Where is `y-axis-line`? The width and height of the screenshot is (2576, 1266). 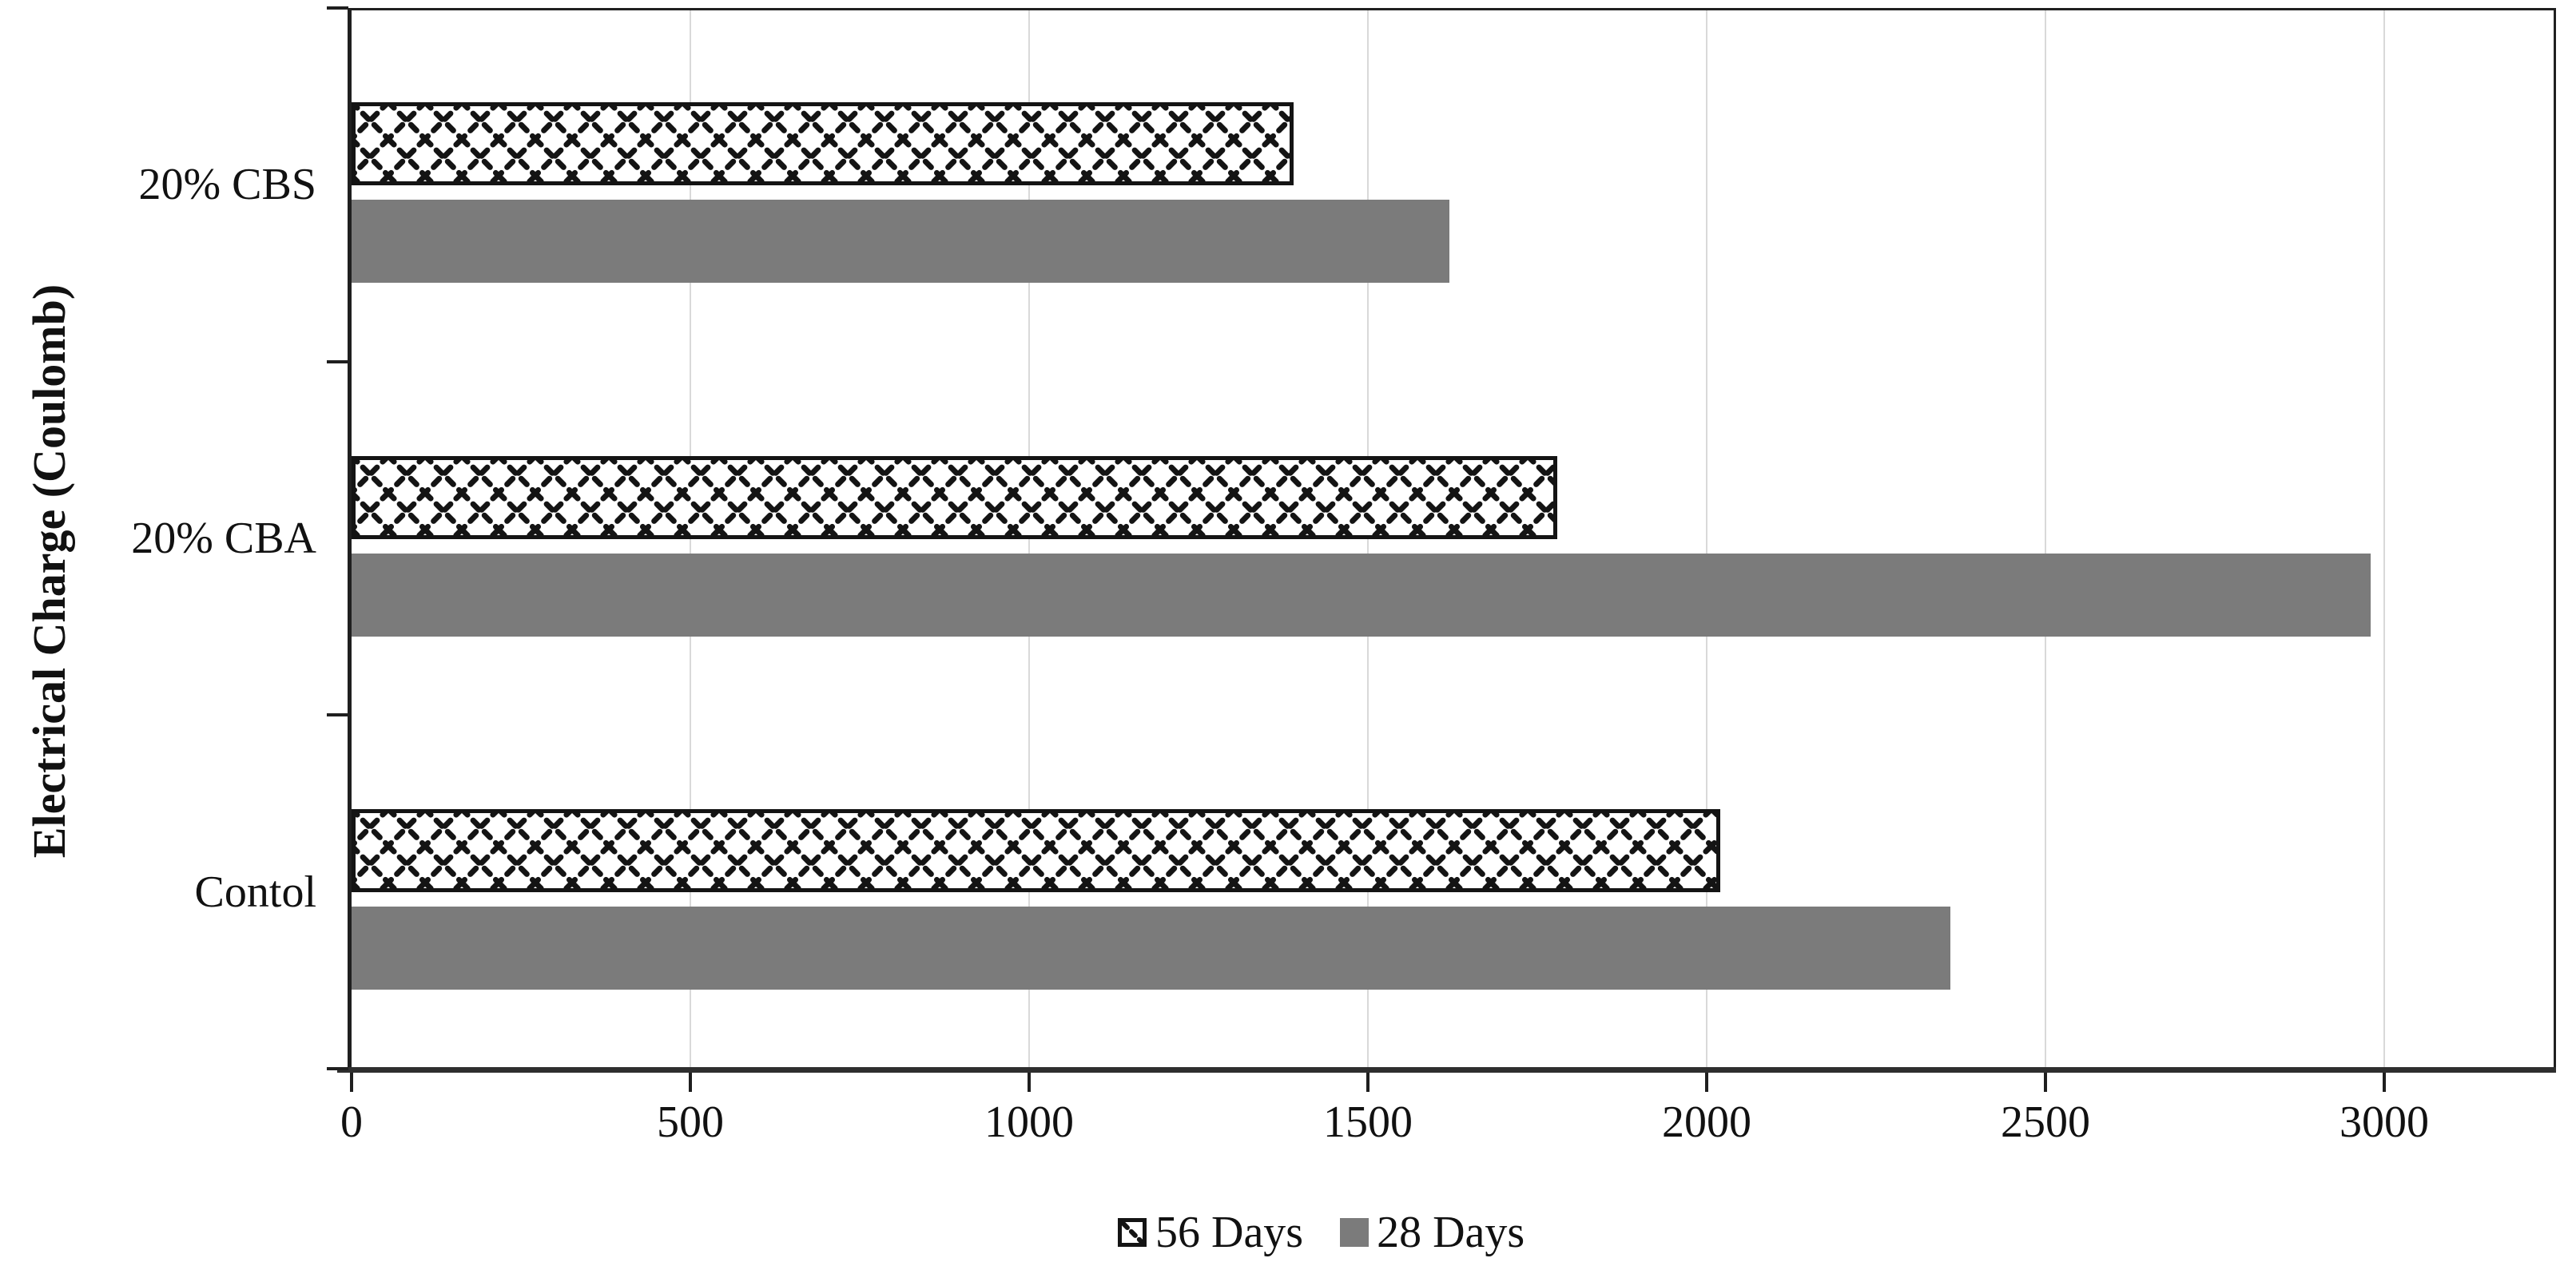
y-axis-line is located at coordinates (350, 540).